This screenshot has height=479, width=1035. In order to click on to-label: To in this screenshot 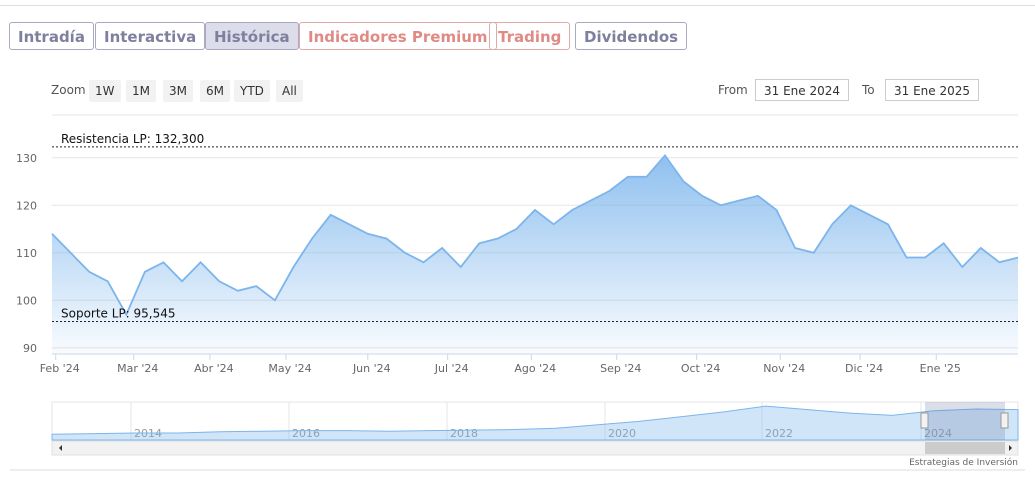, I will do `click(868, 90)`.